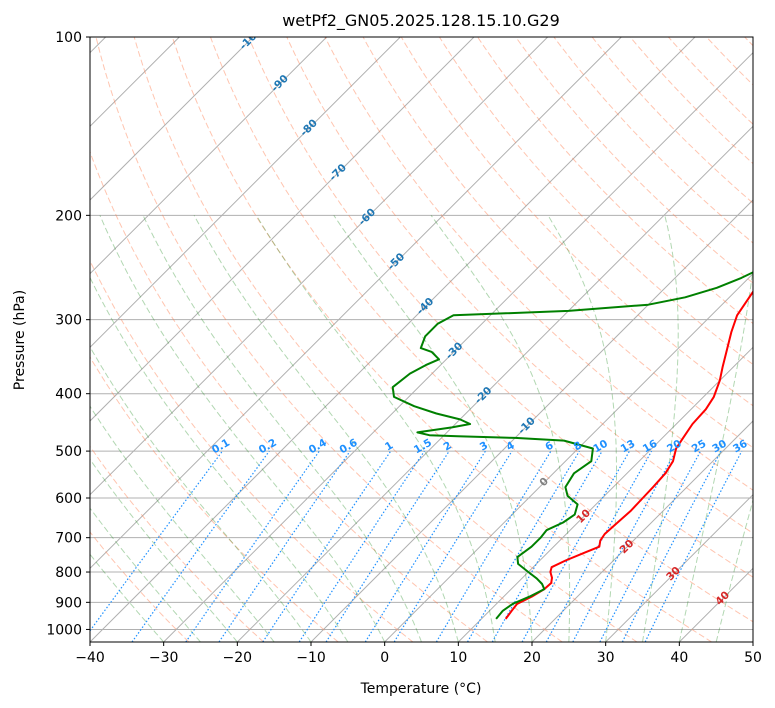 Image resolution: width=775 pixels, height=708 pixels. What do you see at coordinates (753, 658) in the screenshot?
I see `x-tick-label: 50` at bounding box center [753, 658].